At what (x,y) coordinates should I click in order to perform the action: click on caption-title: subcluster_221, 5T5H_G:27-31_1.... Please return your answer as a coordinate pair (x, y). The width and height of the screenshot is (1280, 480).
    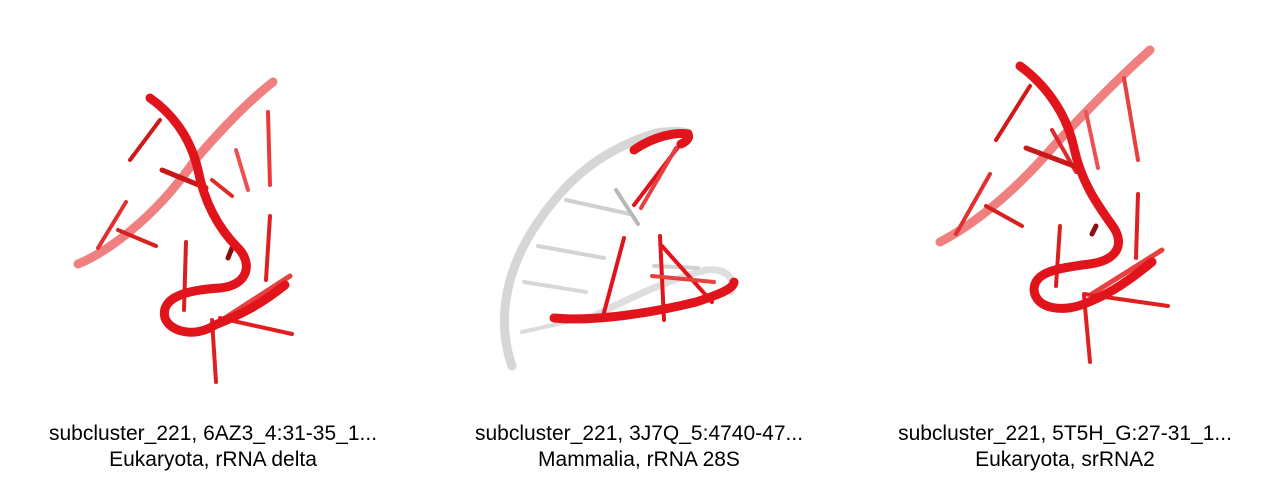
    Looking at the image, I should click on (1065, 433).